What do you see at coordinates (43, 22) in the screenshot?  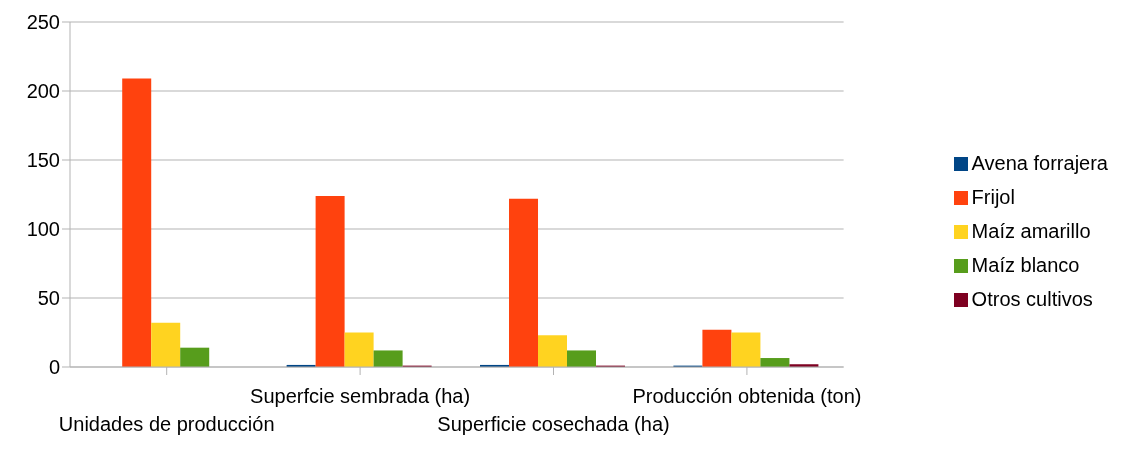 I see `y-tick-label: 250` at bounding box center [43, 22].